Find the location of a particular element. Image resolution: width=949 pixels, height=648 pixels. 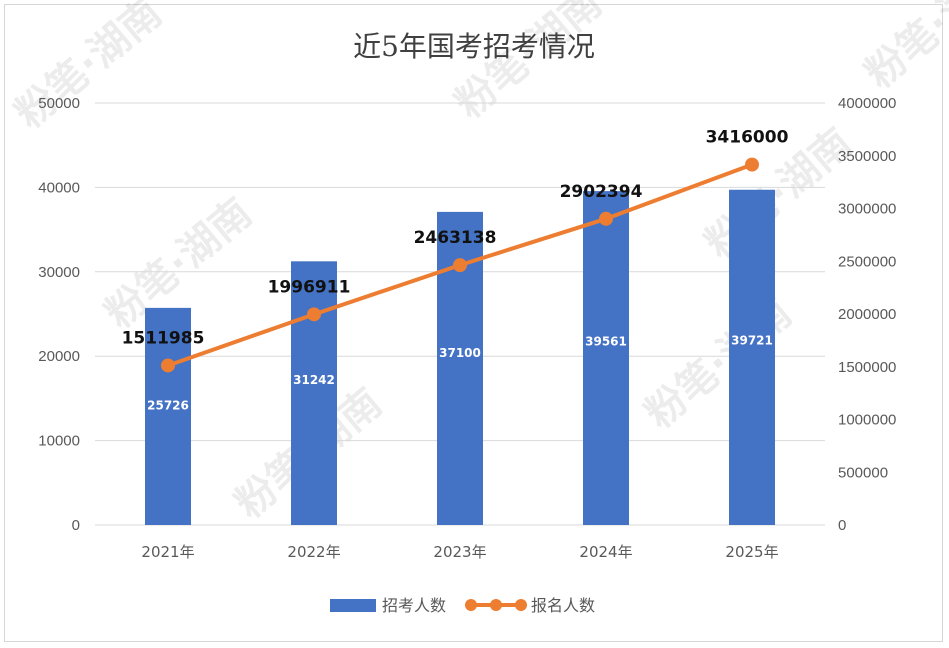

legend-label: 招考人数 is located at coordinates (414, 605).